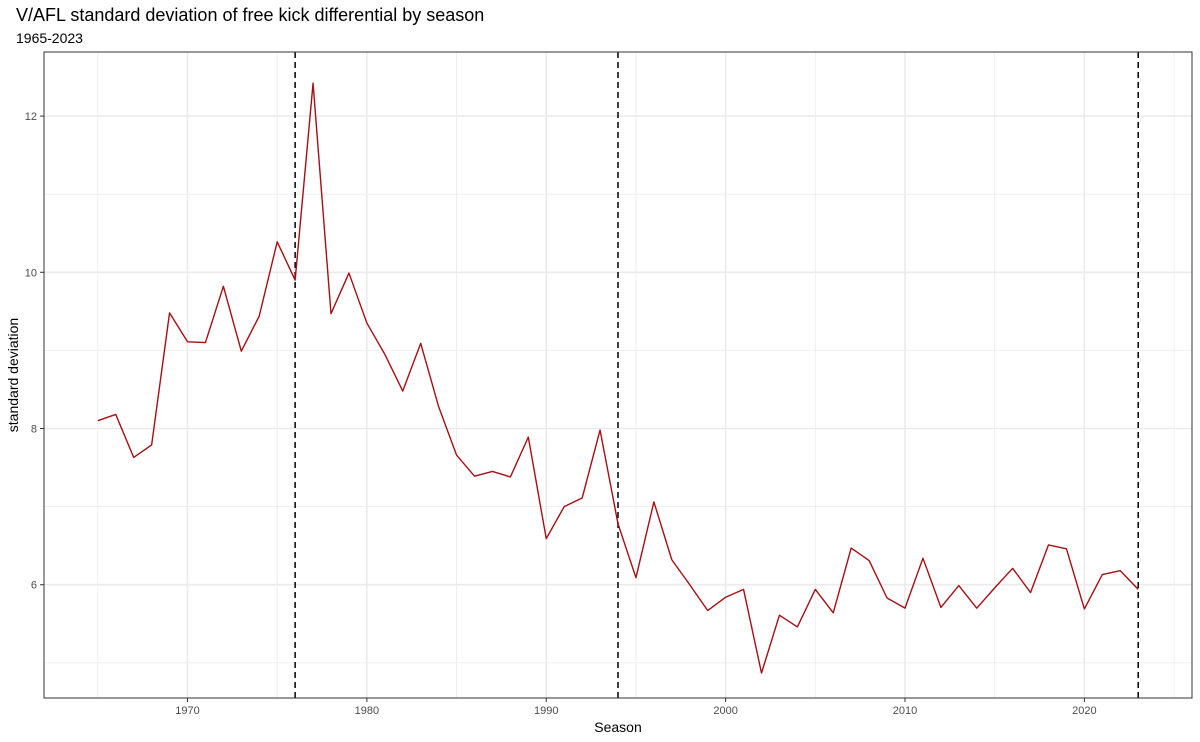 The width and height of the screenshot is (1200, 742). What do you see at coordinates (31, 273) in the screenshot?
I see `y-tick-label: 10` at bounding box center [31, 273].